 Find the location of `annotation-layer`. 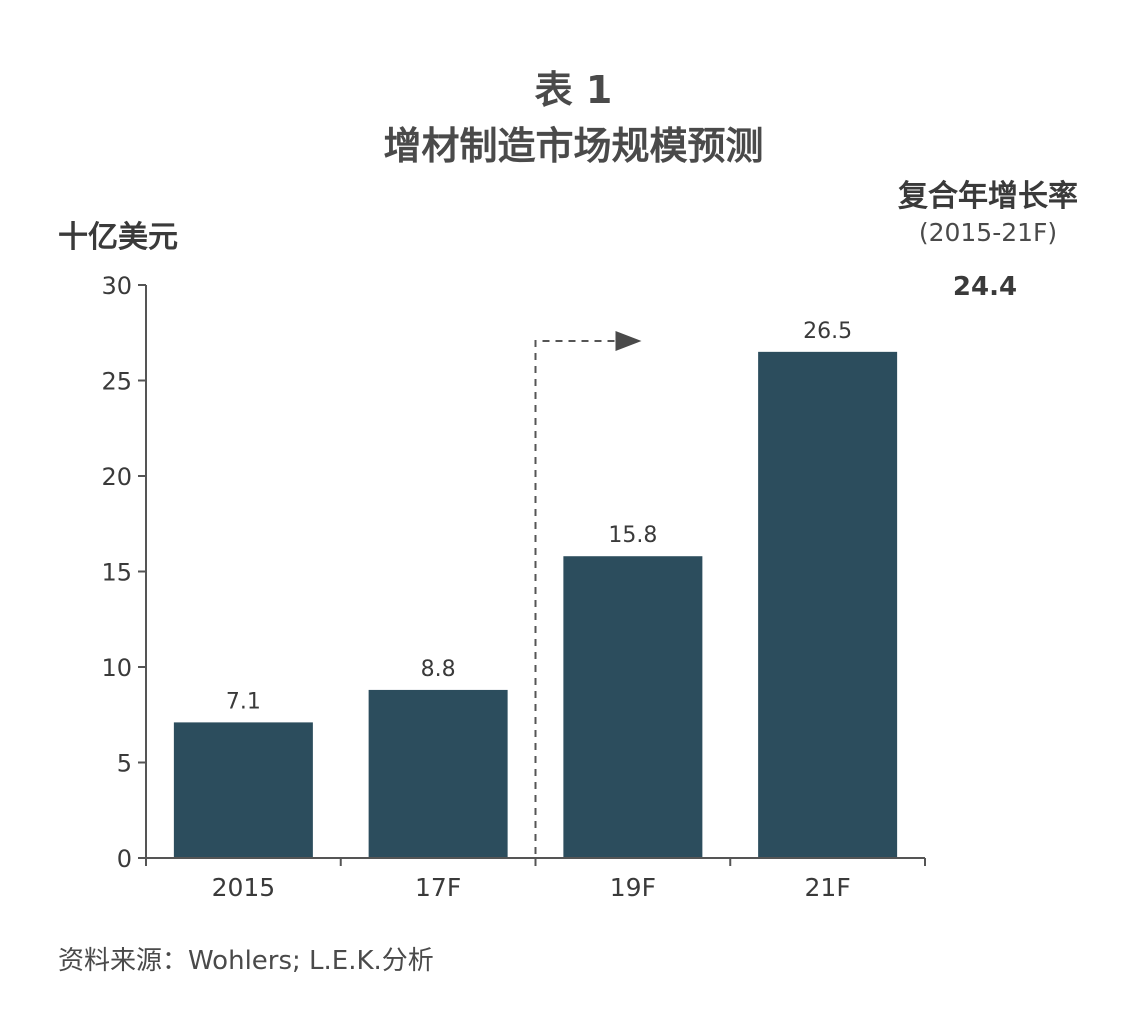

annotation-layer is located at coordinates (588, 592).